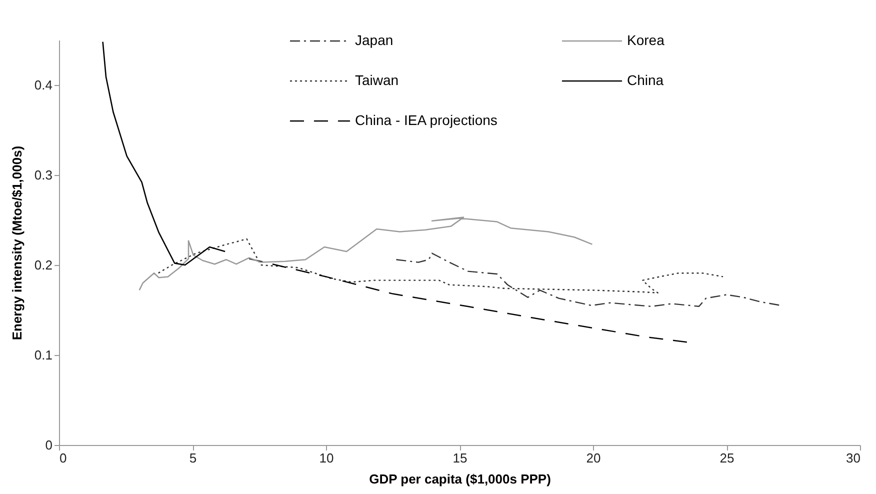 Image resolution: width=876 pixels, height=494 pixels. Describe the element at coordinates (326, 458) in the screenshot. I see `x-tick-label: 10` at that location.